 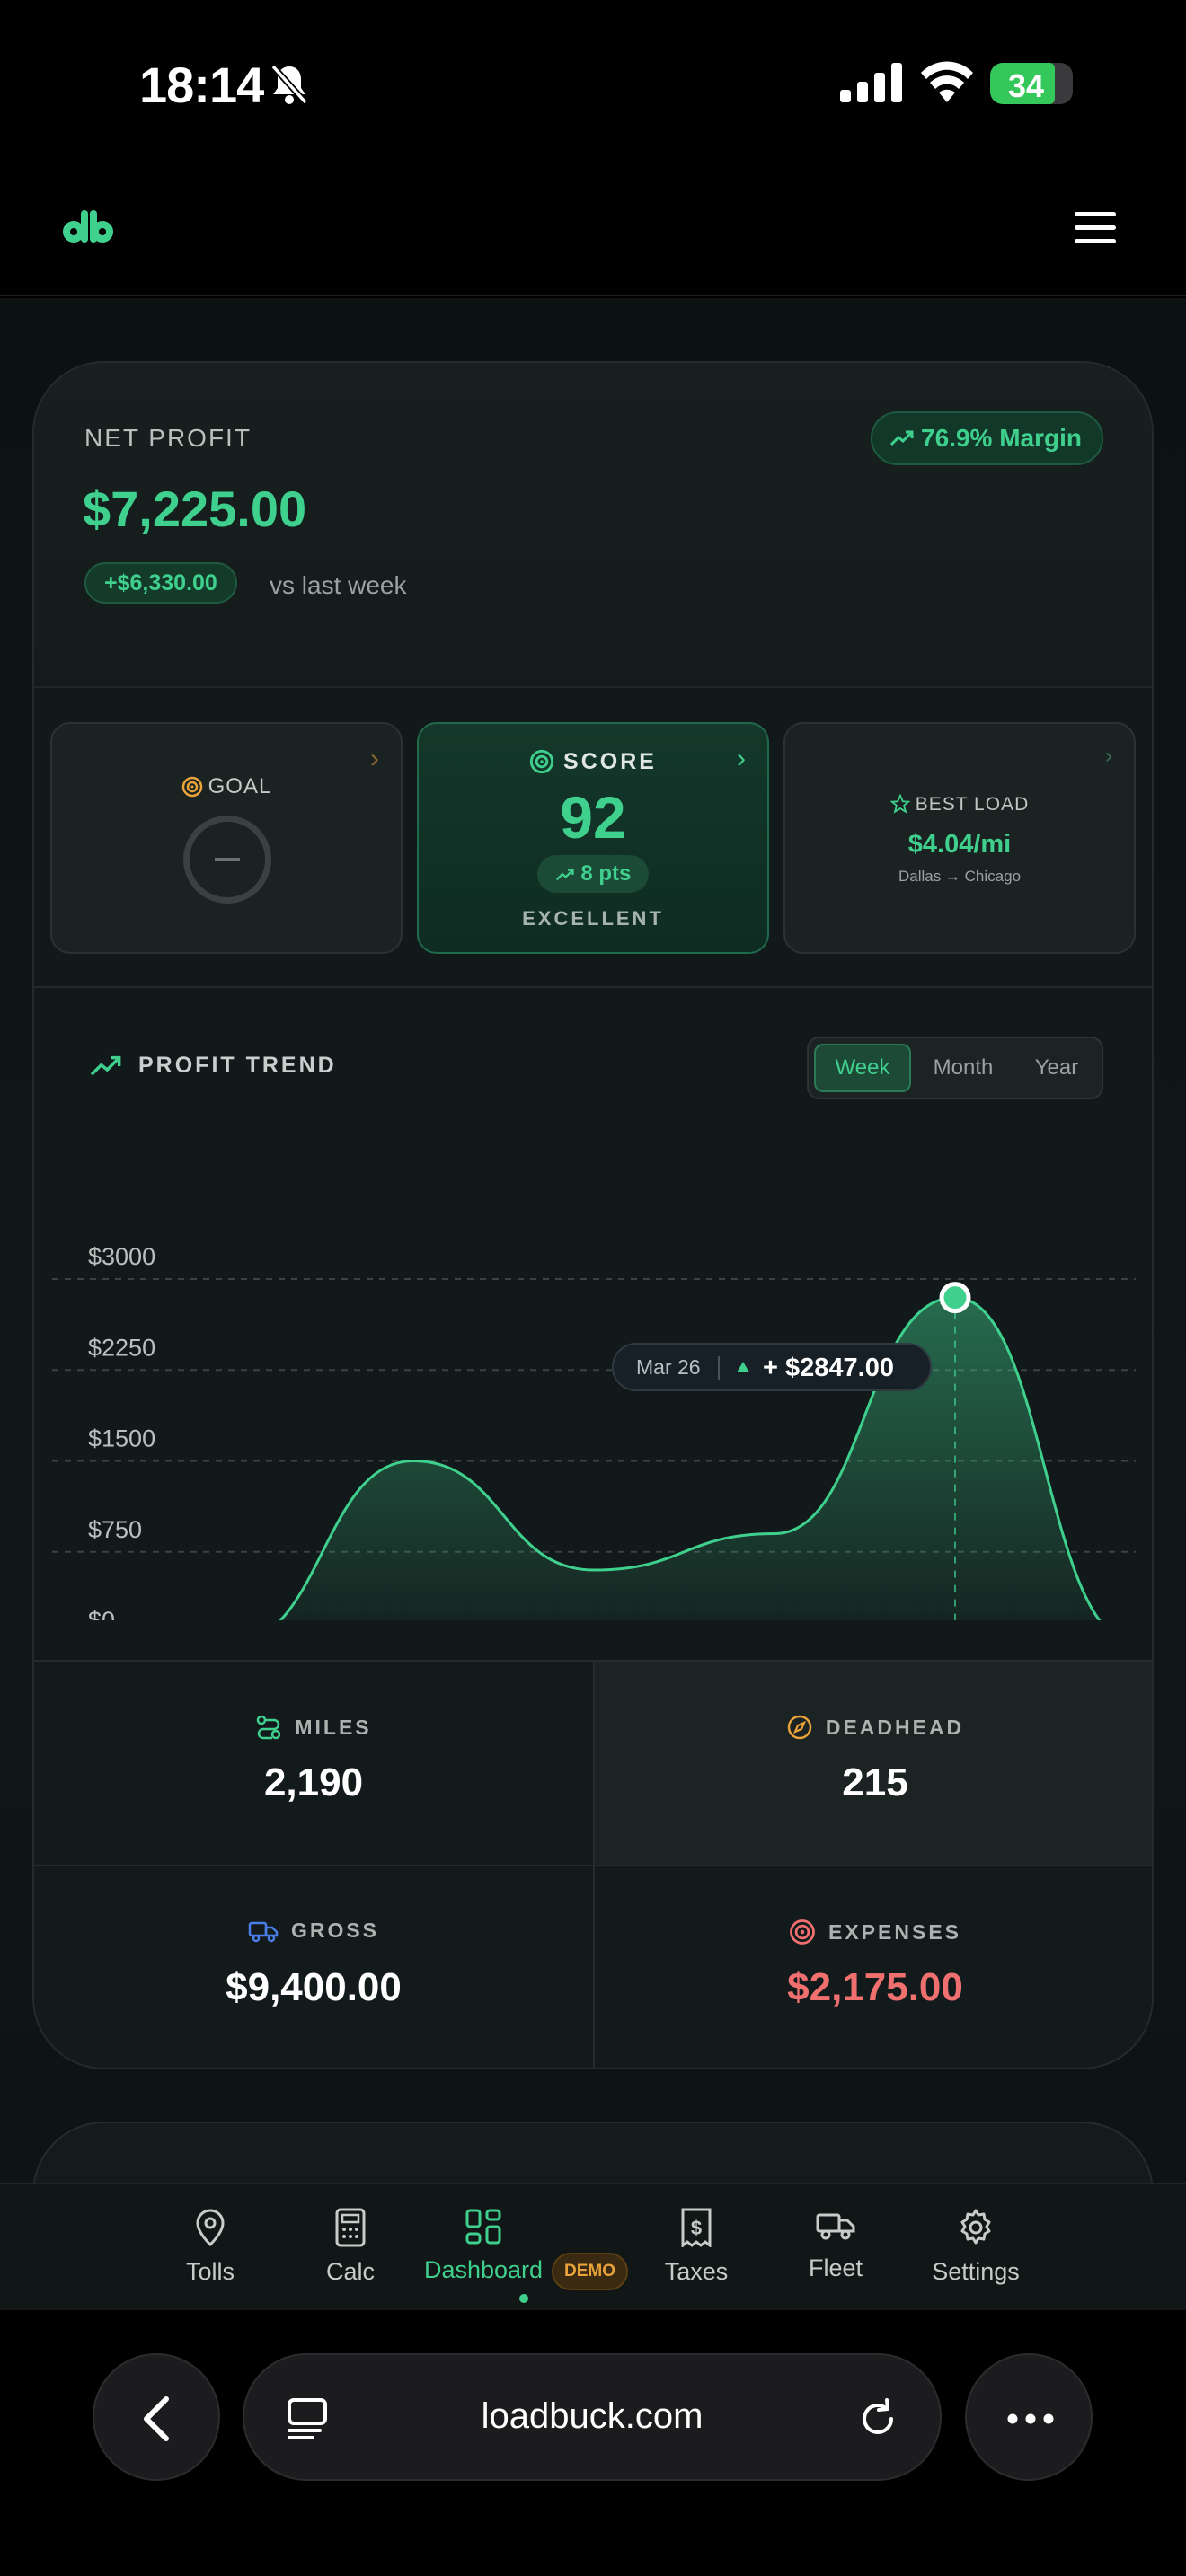 I want to click on nav-dashboard: Dashboard, so click(x=483, y=2246).